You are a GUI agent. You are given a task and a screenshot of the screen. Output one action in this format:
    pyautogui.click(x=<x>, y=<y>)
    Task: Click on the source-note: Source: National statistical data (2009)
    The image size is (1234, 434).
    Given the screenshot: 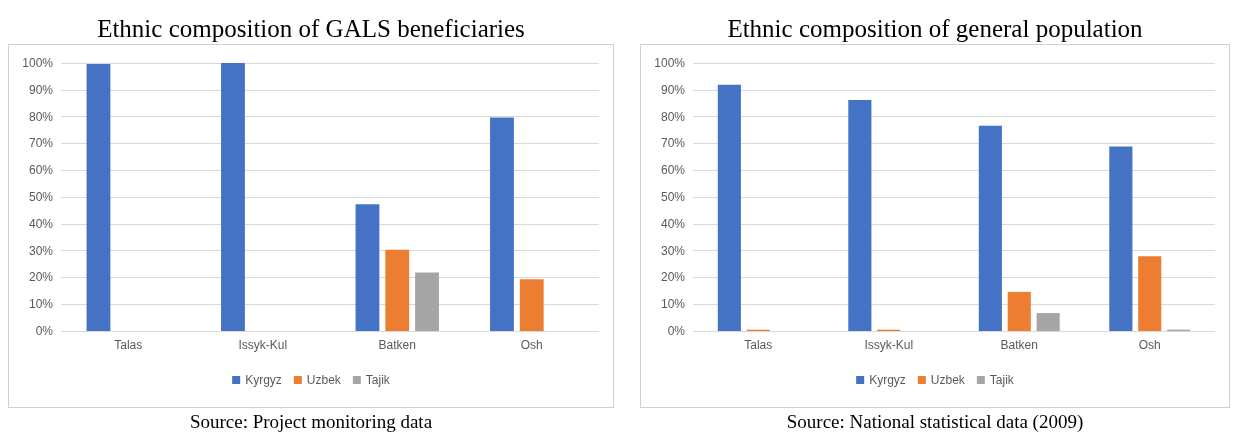 What is the action you would take?
    pyautogui.click(x=935, y=422)
    